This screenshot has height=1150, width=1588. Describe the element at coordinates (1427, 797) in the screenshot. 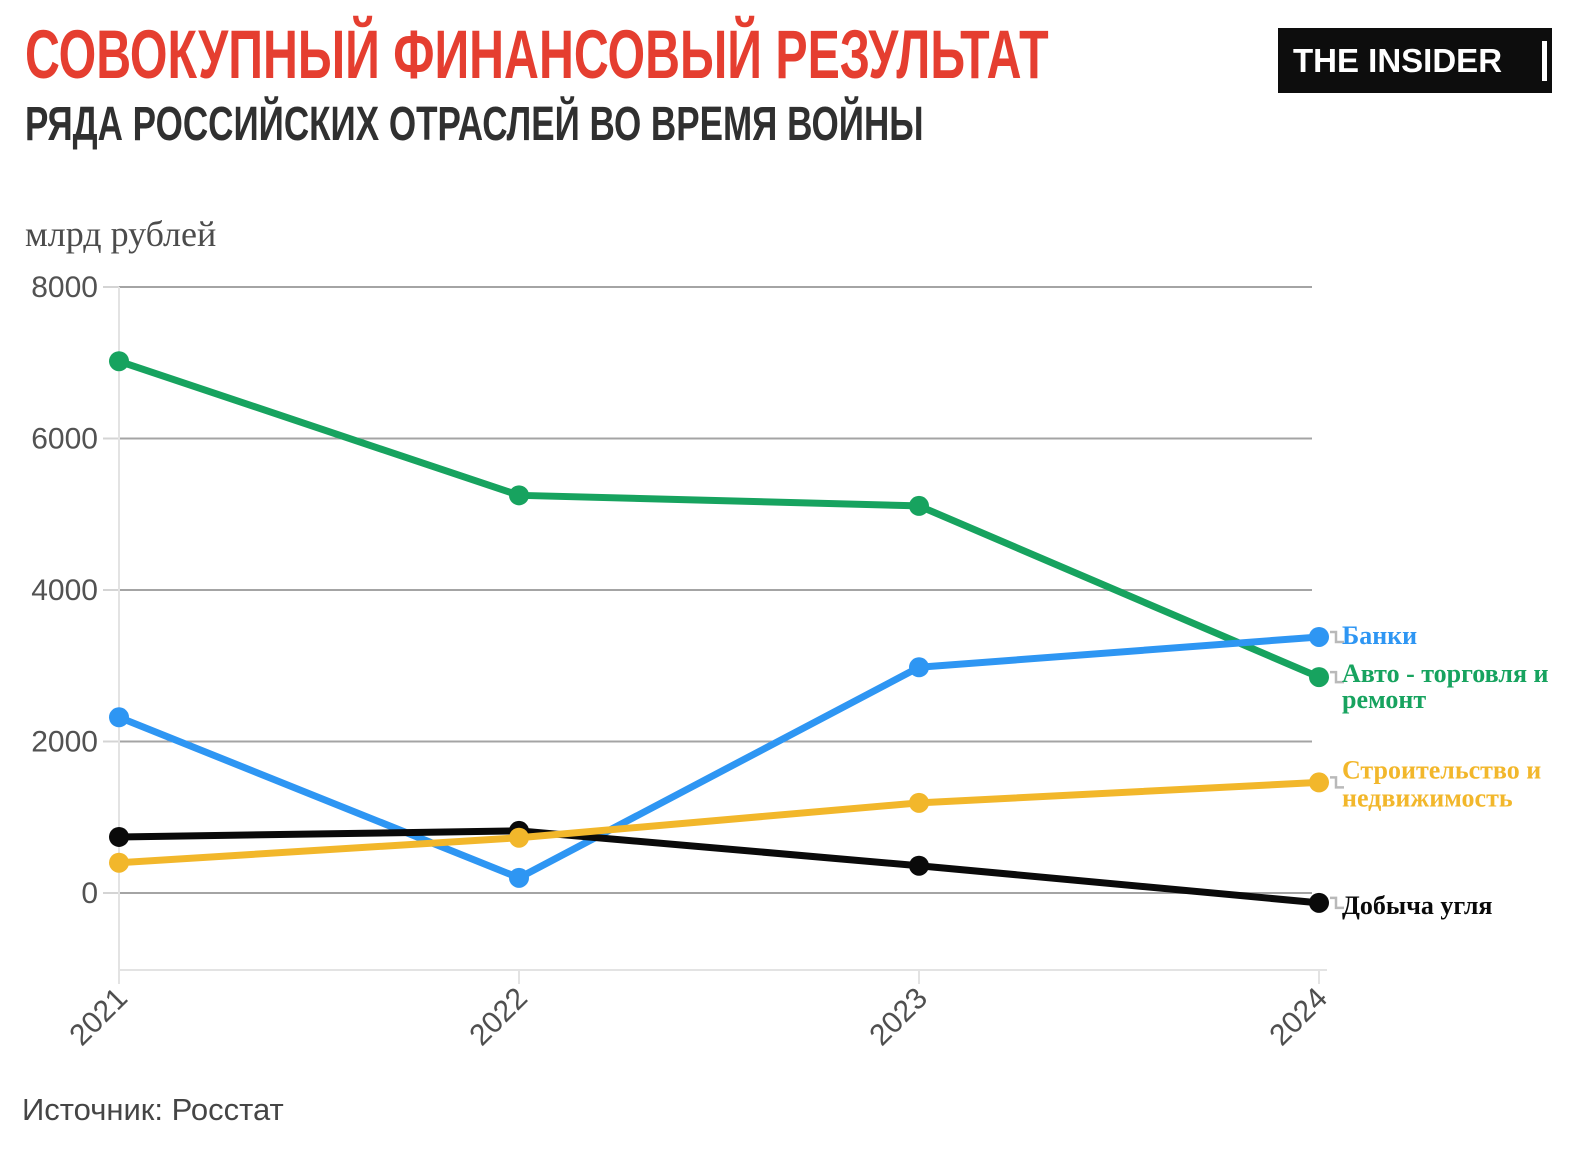

I see `series-label: недвижимость` at that location.